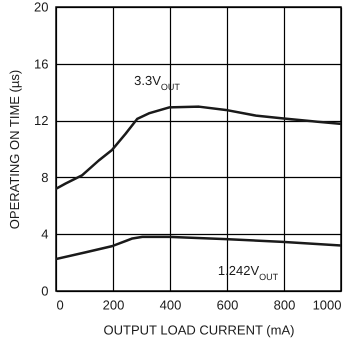 This screenshot has height=346, width=355. What do you see at coordinates (41, 120) in the screenshot?
I see `y-tick-label: 12` at bounding box center [41, 120].